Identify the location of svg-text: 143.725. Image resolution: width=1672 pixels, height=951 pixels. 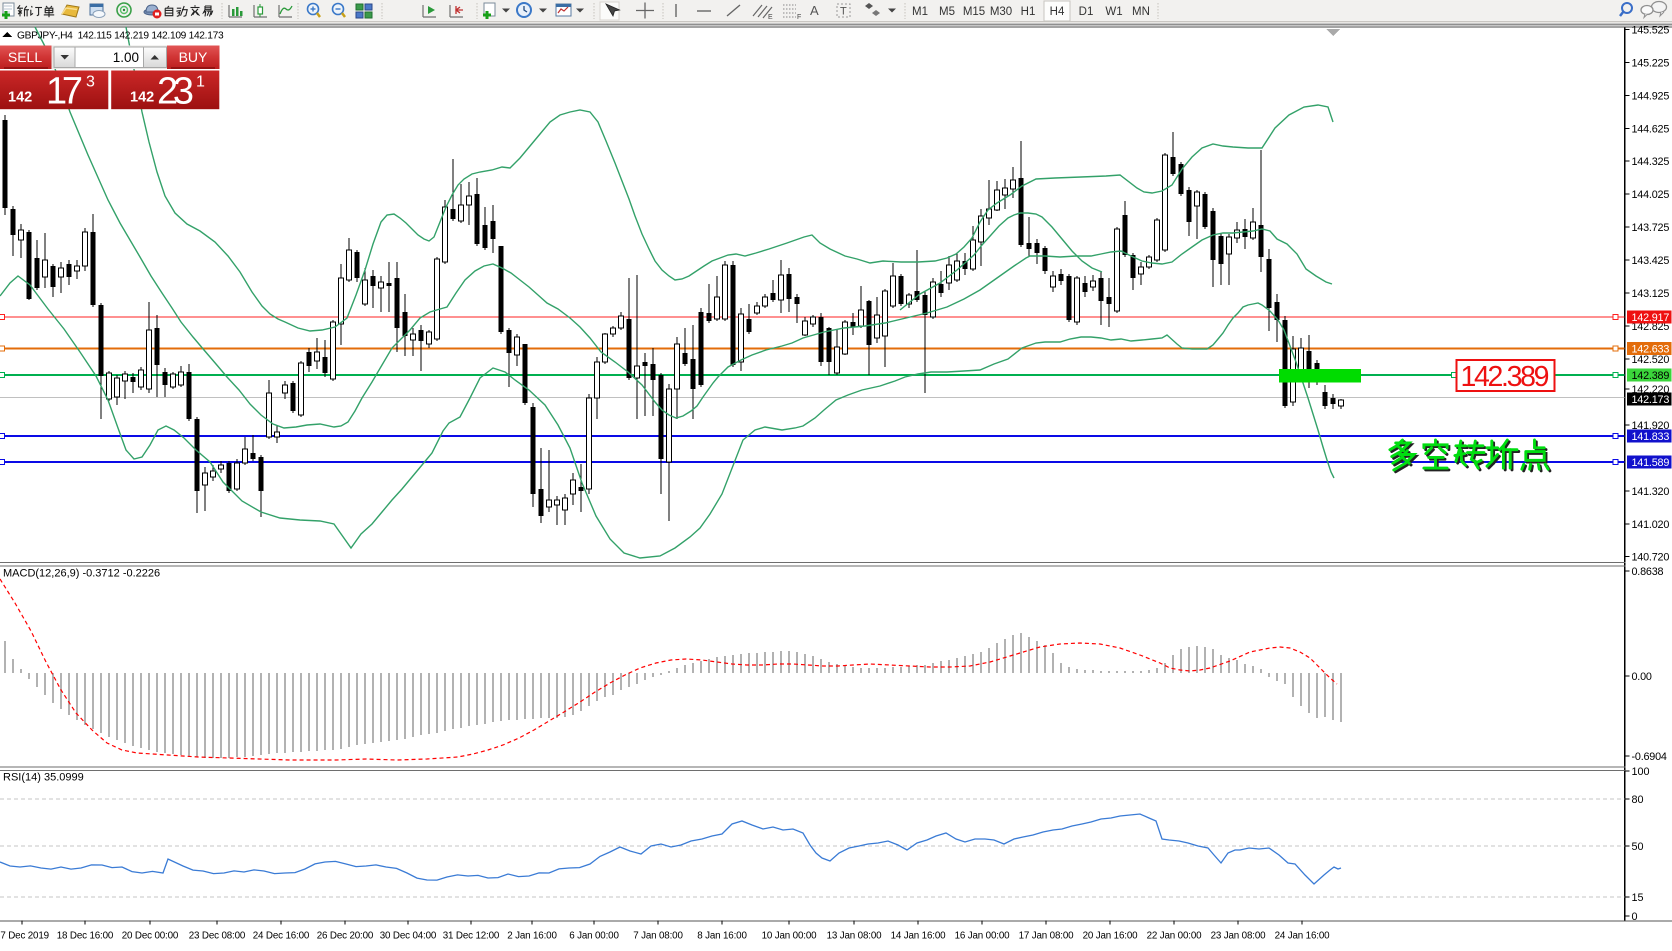
(1651, 228).